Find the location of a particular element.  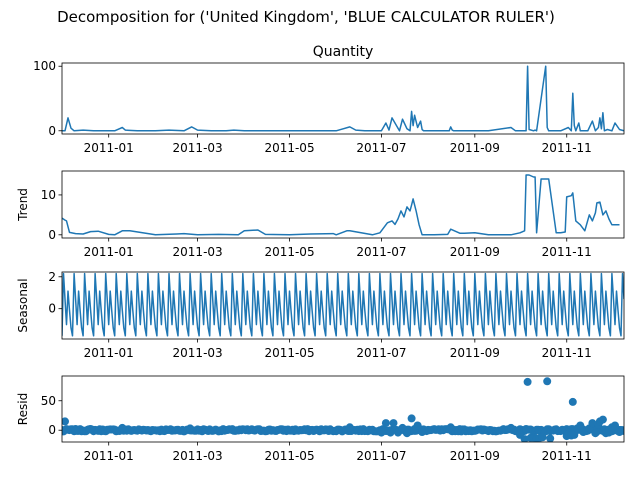

y-axis-label-resid: Resid is located at coordinates (23, 409).